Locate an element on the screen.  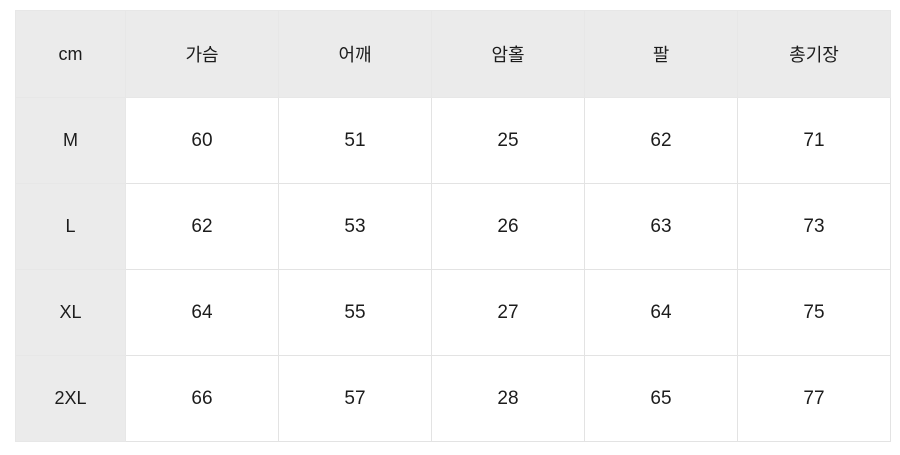
value-cell: 77 is located at coordinates (814, 398).